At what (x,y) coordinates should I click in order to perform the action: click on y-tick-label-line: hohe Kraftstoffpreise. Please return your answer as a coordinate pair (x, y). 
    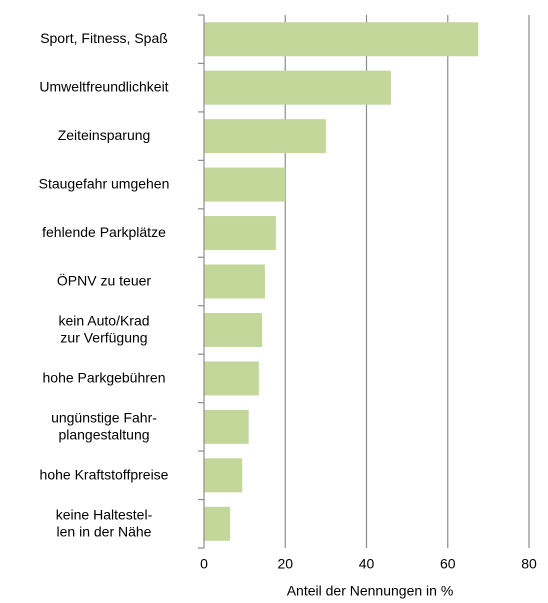
    Looking at the image, I should click on (104, 474).